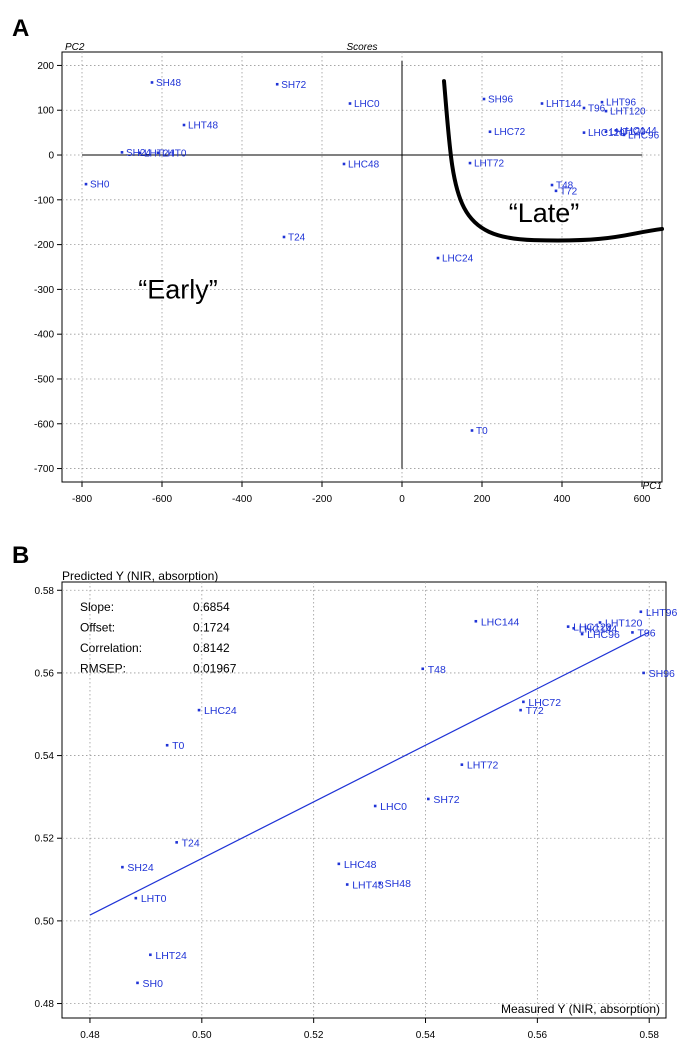 This screenshot has height=1055, width=686. Describe the element at coordinates (44, 245) in the screenshot. I see `y-tick-label: -200` at that location.